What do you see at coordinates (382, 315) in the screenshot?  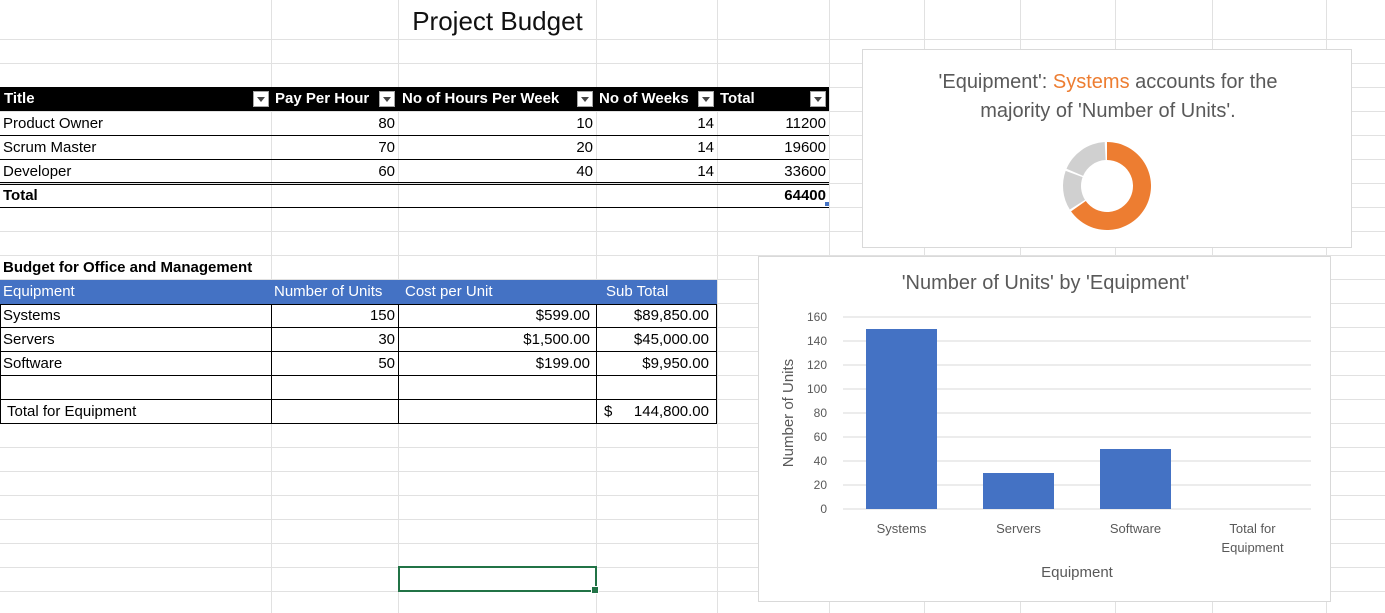 I see `cell-units: 150` at bounding box center [382, 315].